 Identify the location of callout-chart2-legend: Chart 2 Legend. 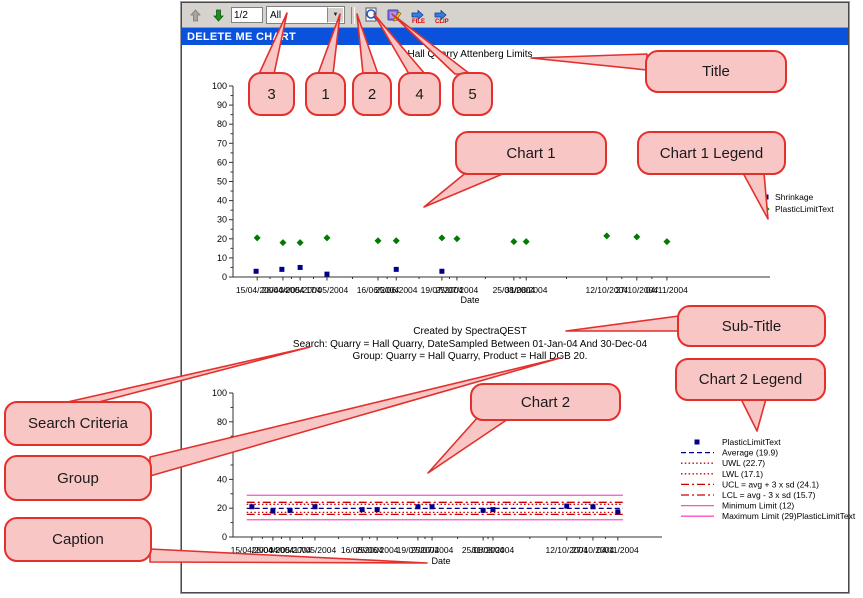
(750, 379).